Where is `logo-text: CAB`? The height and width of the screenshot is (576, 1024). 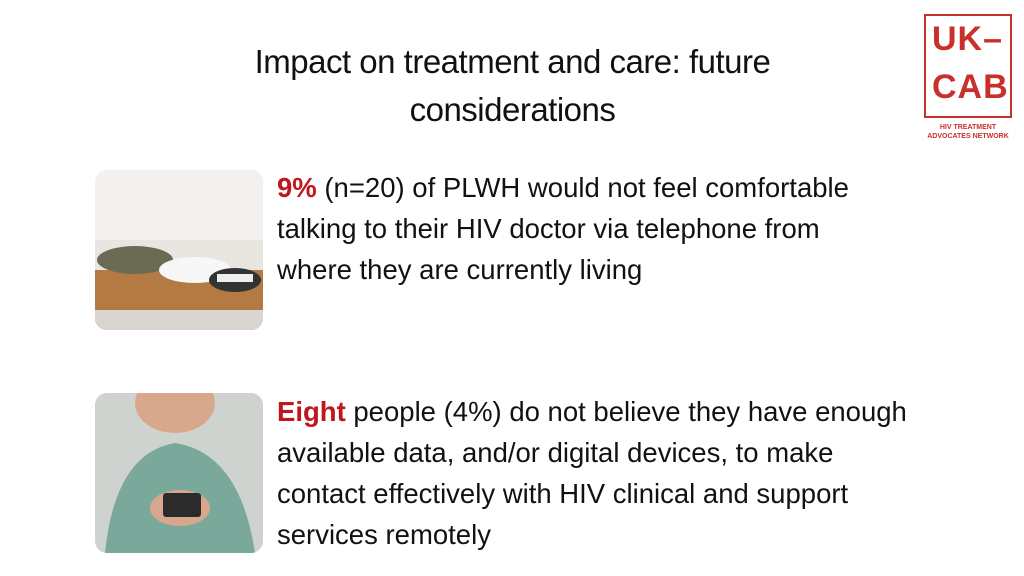
logo-text: CAB is located at coordinates (970, 87).